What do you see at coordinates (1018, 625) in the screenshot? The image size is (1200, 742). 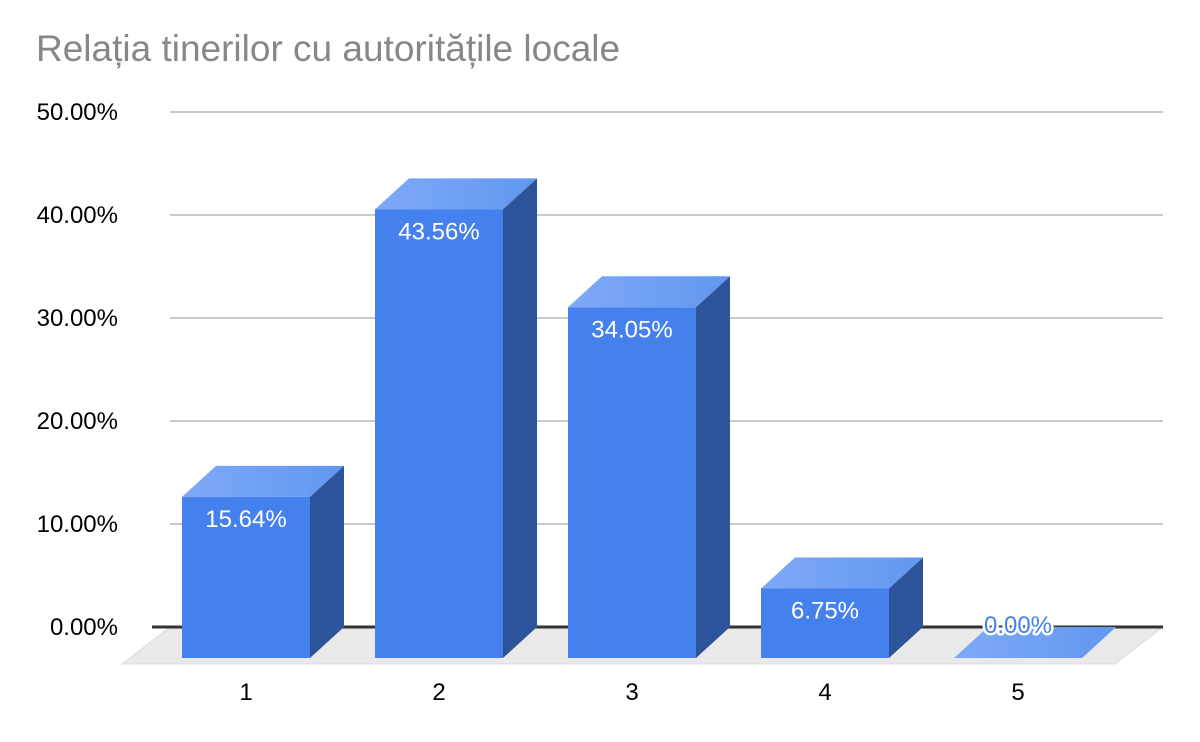 I see `bar-value-label: 0.00%` at bounding box center [1018, 625].